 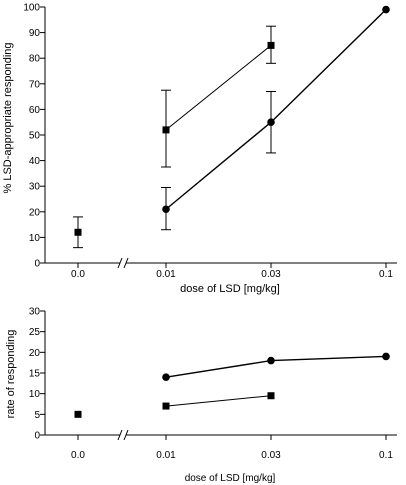 I want to click on bottom-y-tick-label: 30, so click(x=35, y=312).